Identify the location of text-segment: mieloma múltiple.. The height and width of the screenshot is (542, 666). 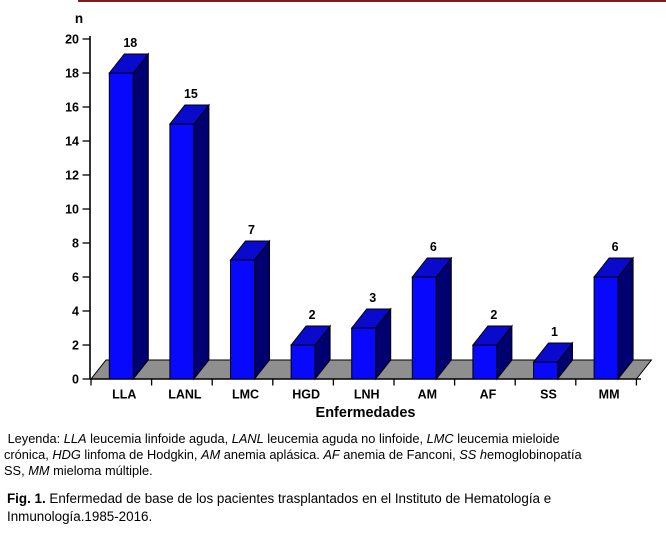
(101, 470).